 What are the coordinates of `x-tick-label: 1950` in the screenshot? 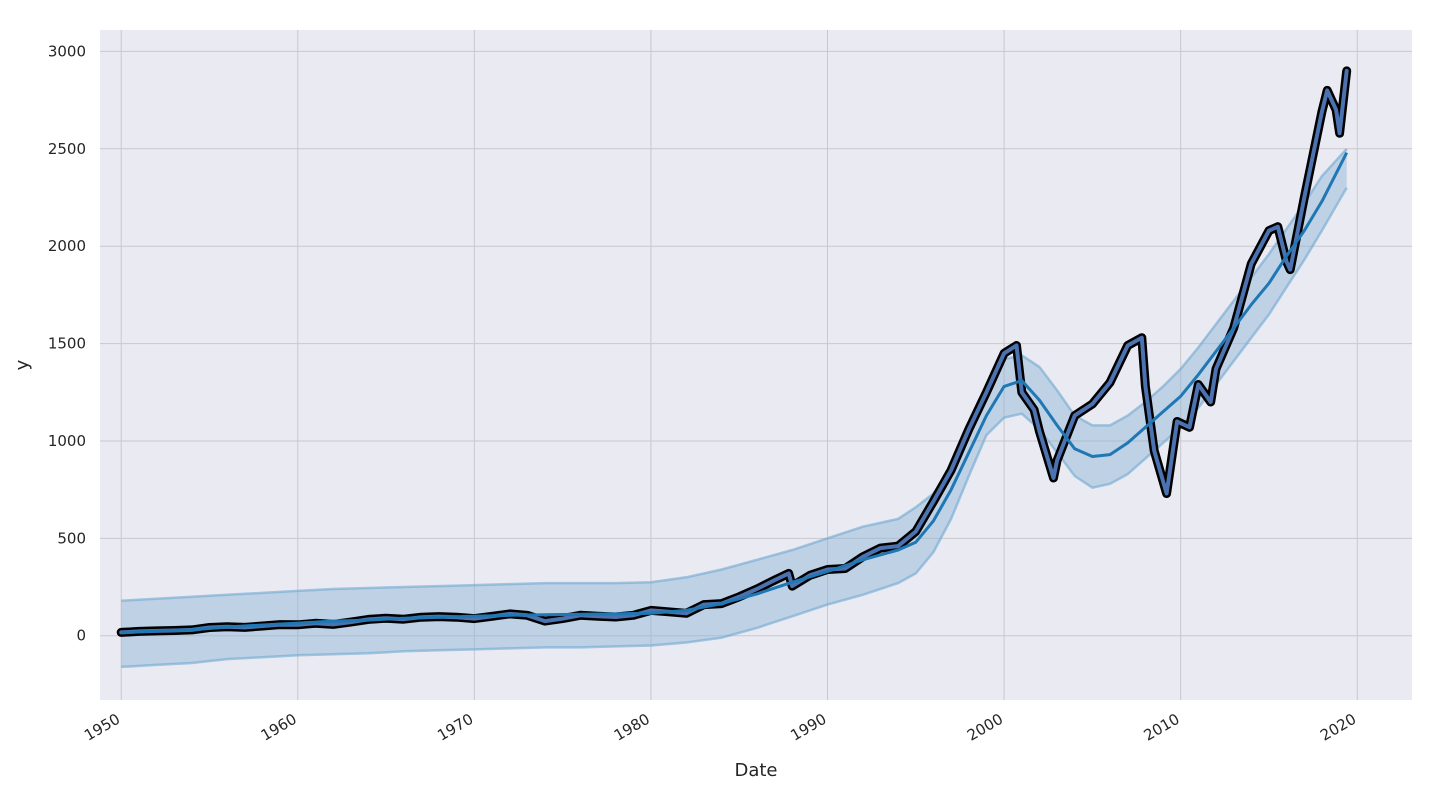 It's located at (102, 727).